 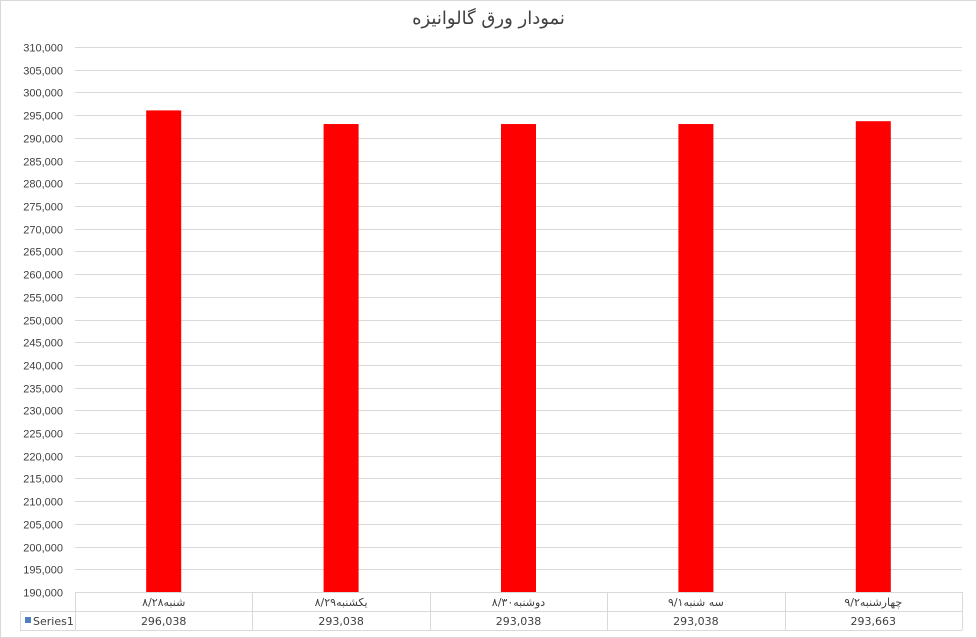 I want to click on y-tick-label: 255,000, so click(x=43, y=299).